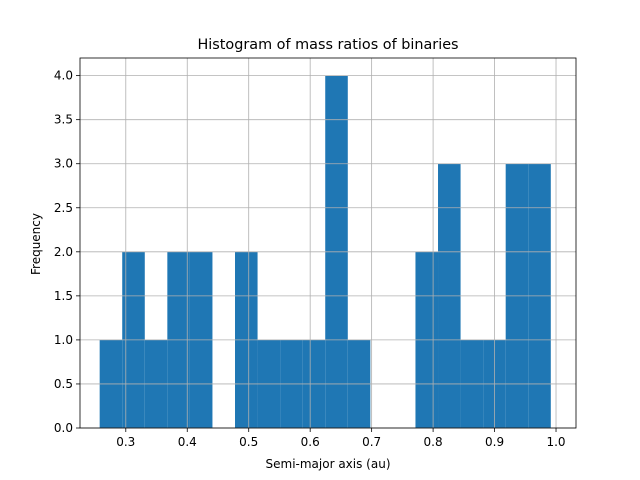 The height and width of the screenshot is (480, 640). I want to click on x-tick-label: 0.4, so click(187, 442).